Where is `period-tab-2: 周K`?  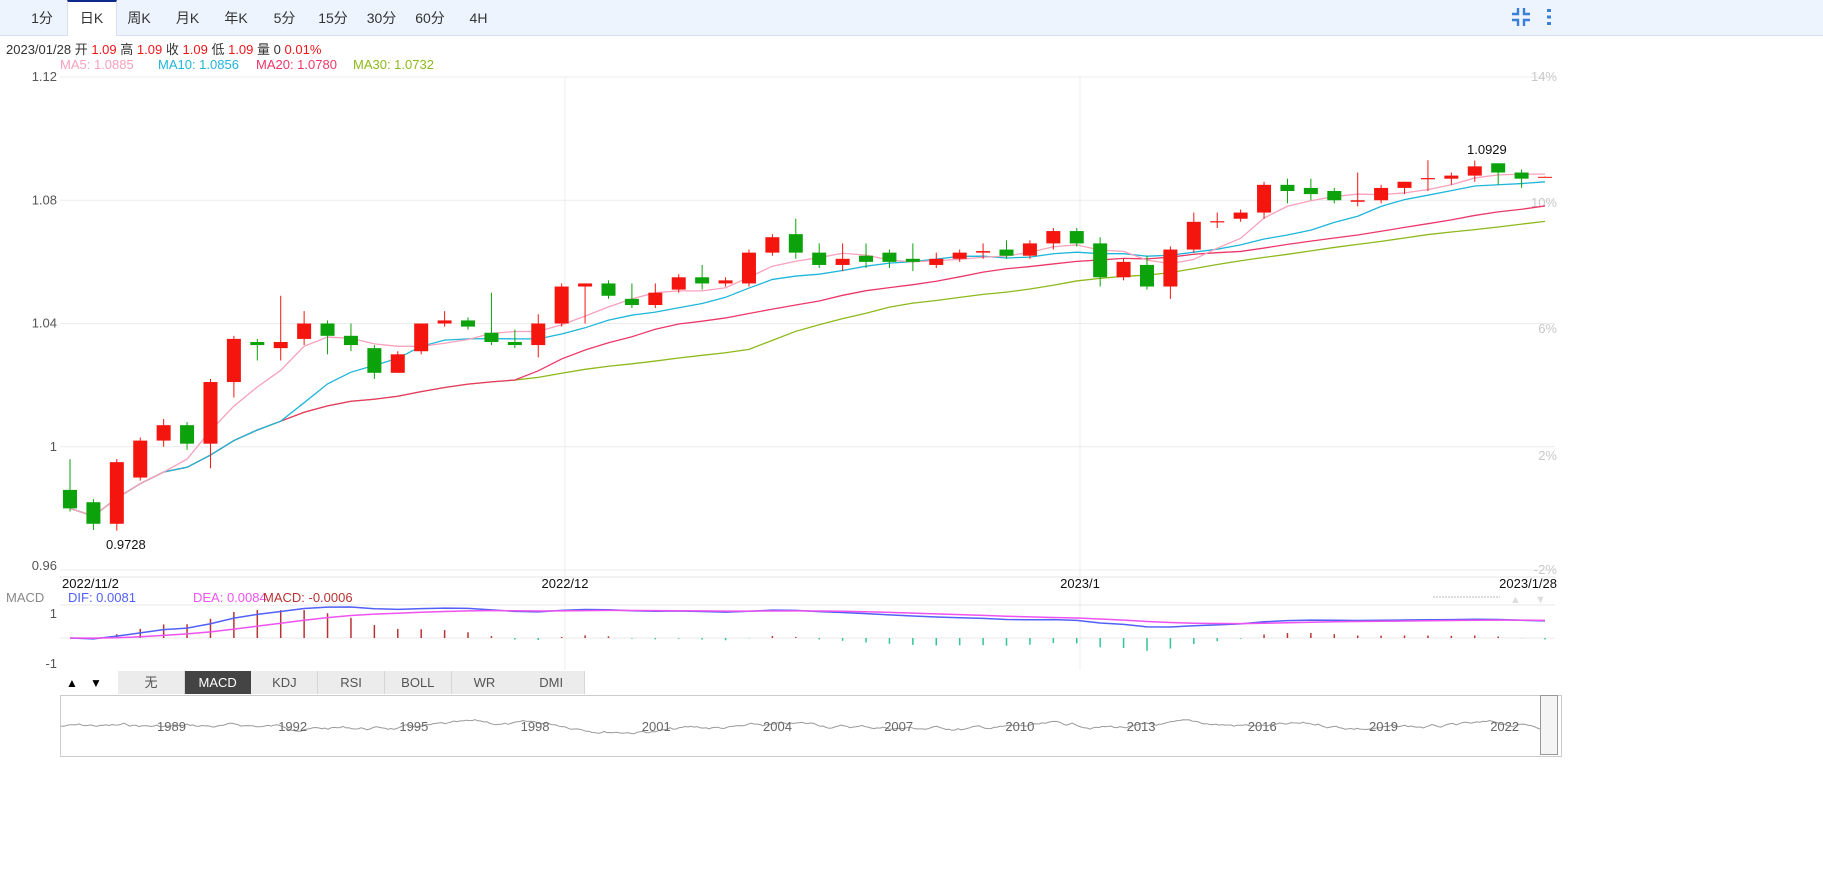 period-tab-2: 周K is located at coordinates (139, 18).